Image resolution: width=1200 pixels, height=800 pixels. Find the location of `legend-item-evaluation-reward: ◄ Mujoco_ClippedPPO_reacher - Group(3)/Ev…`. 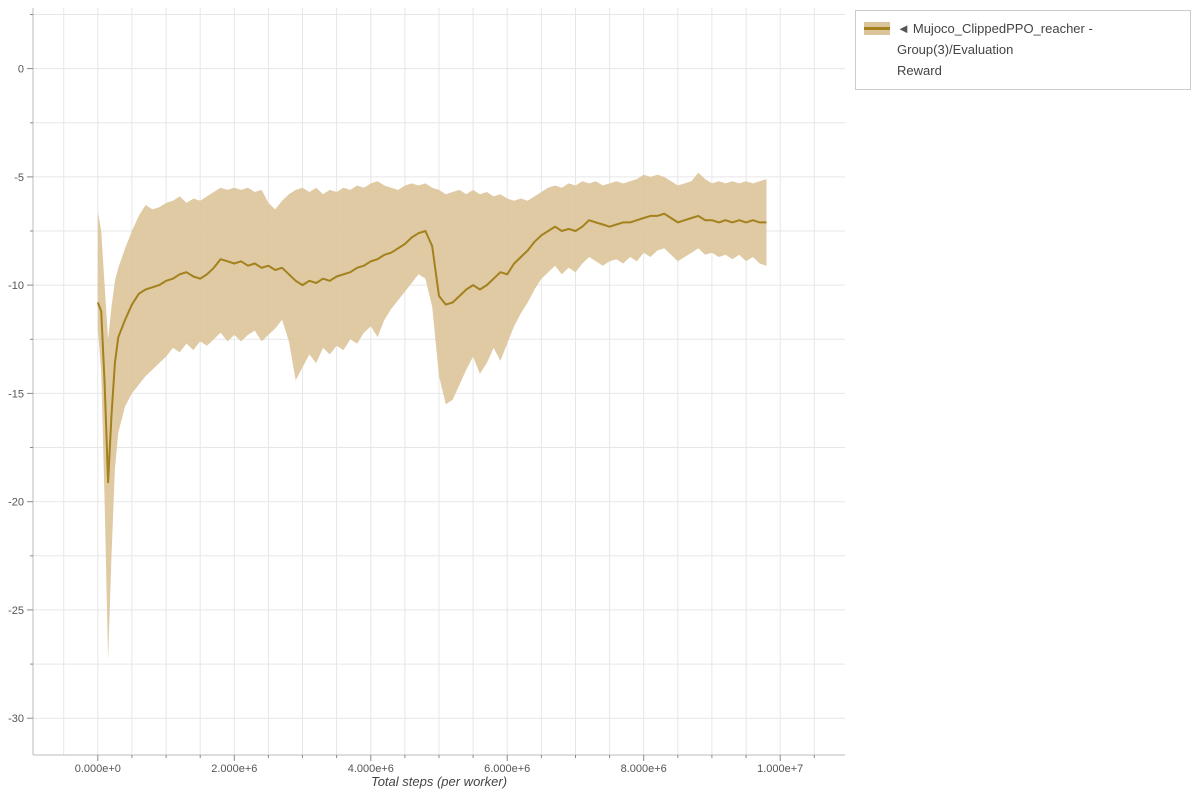

legend-item-evaluation-reward: ◄ Mujoco_ClippedPPO_reacher - Group(3)/Ev… is located at coordinates (1023, 50).